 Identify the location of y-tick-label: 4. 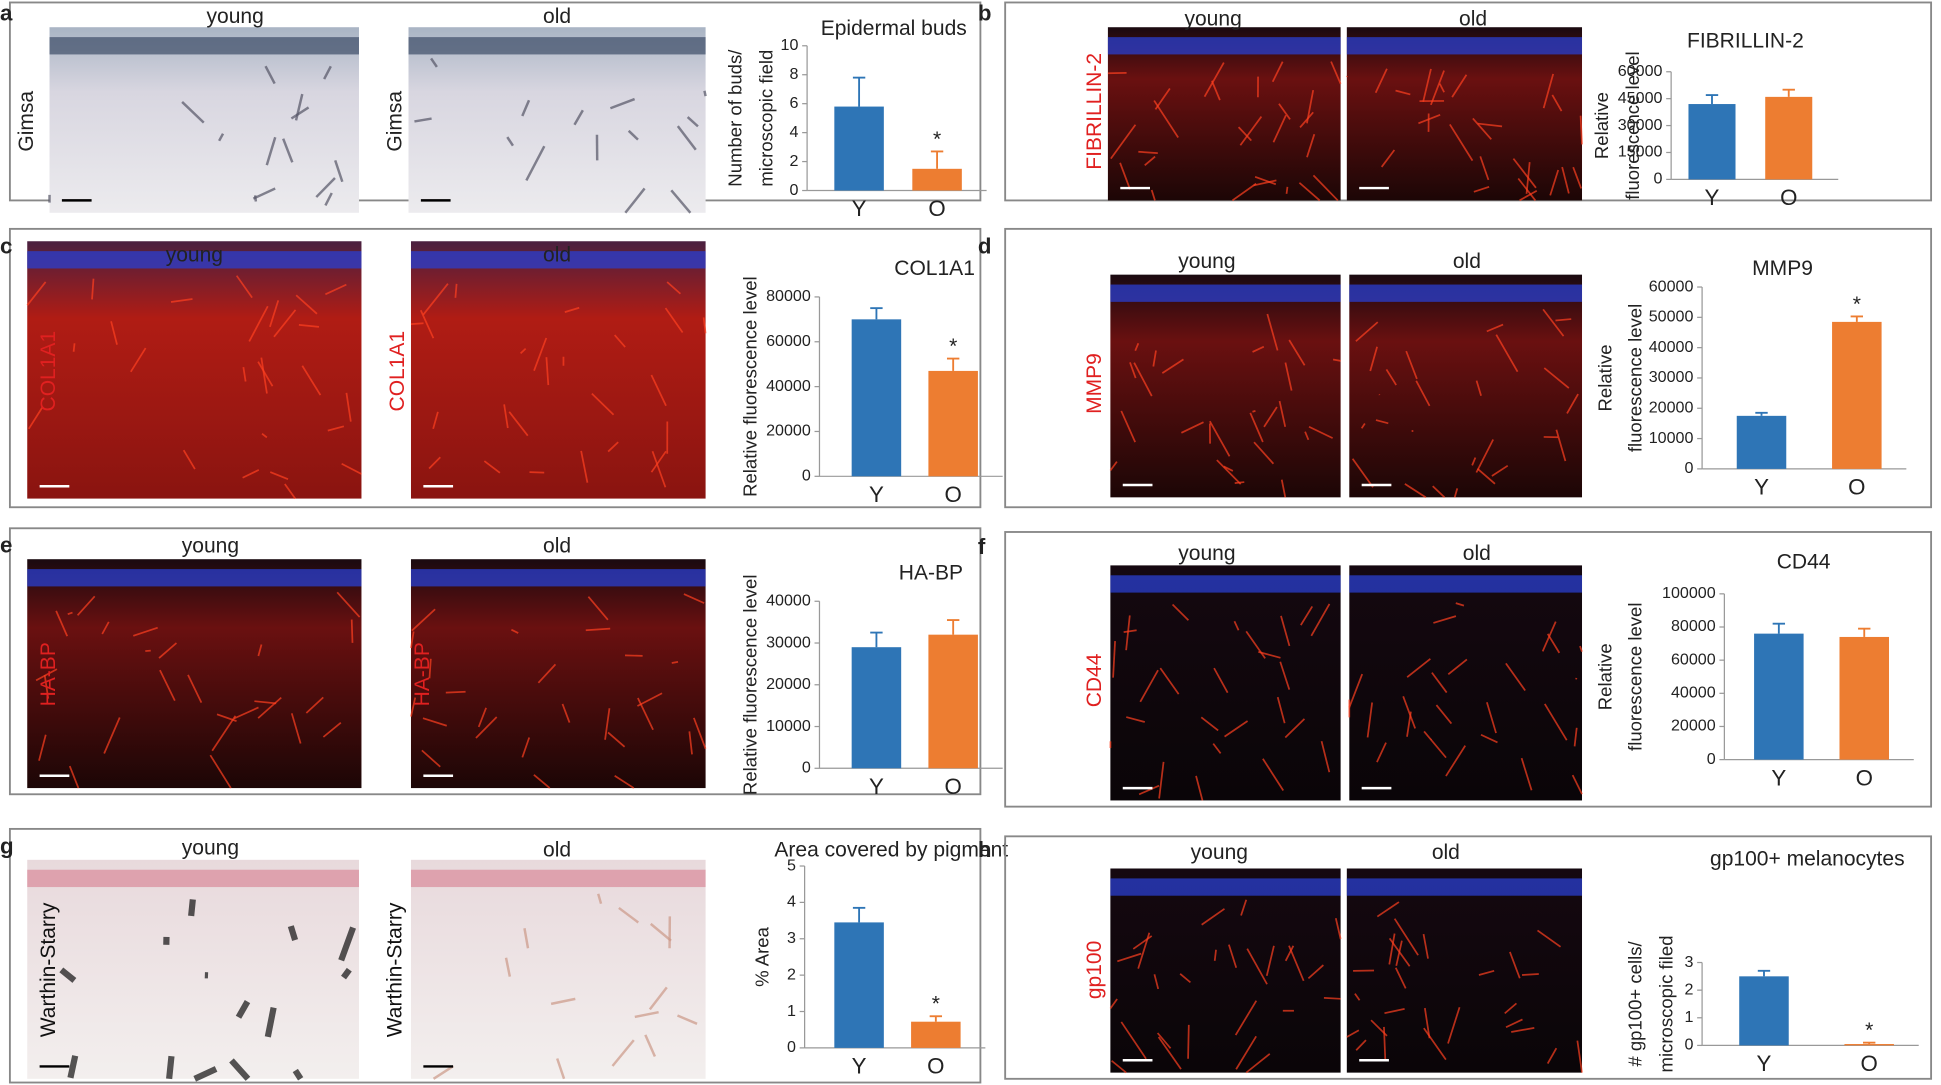
(793, 132).